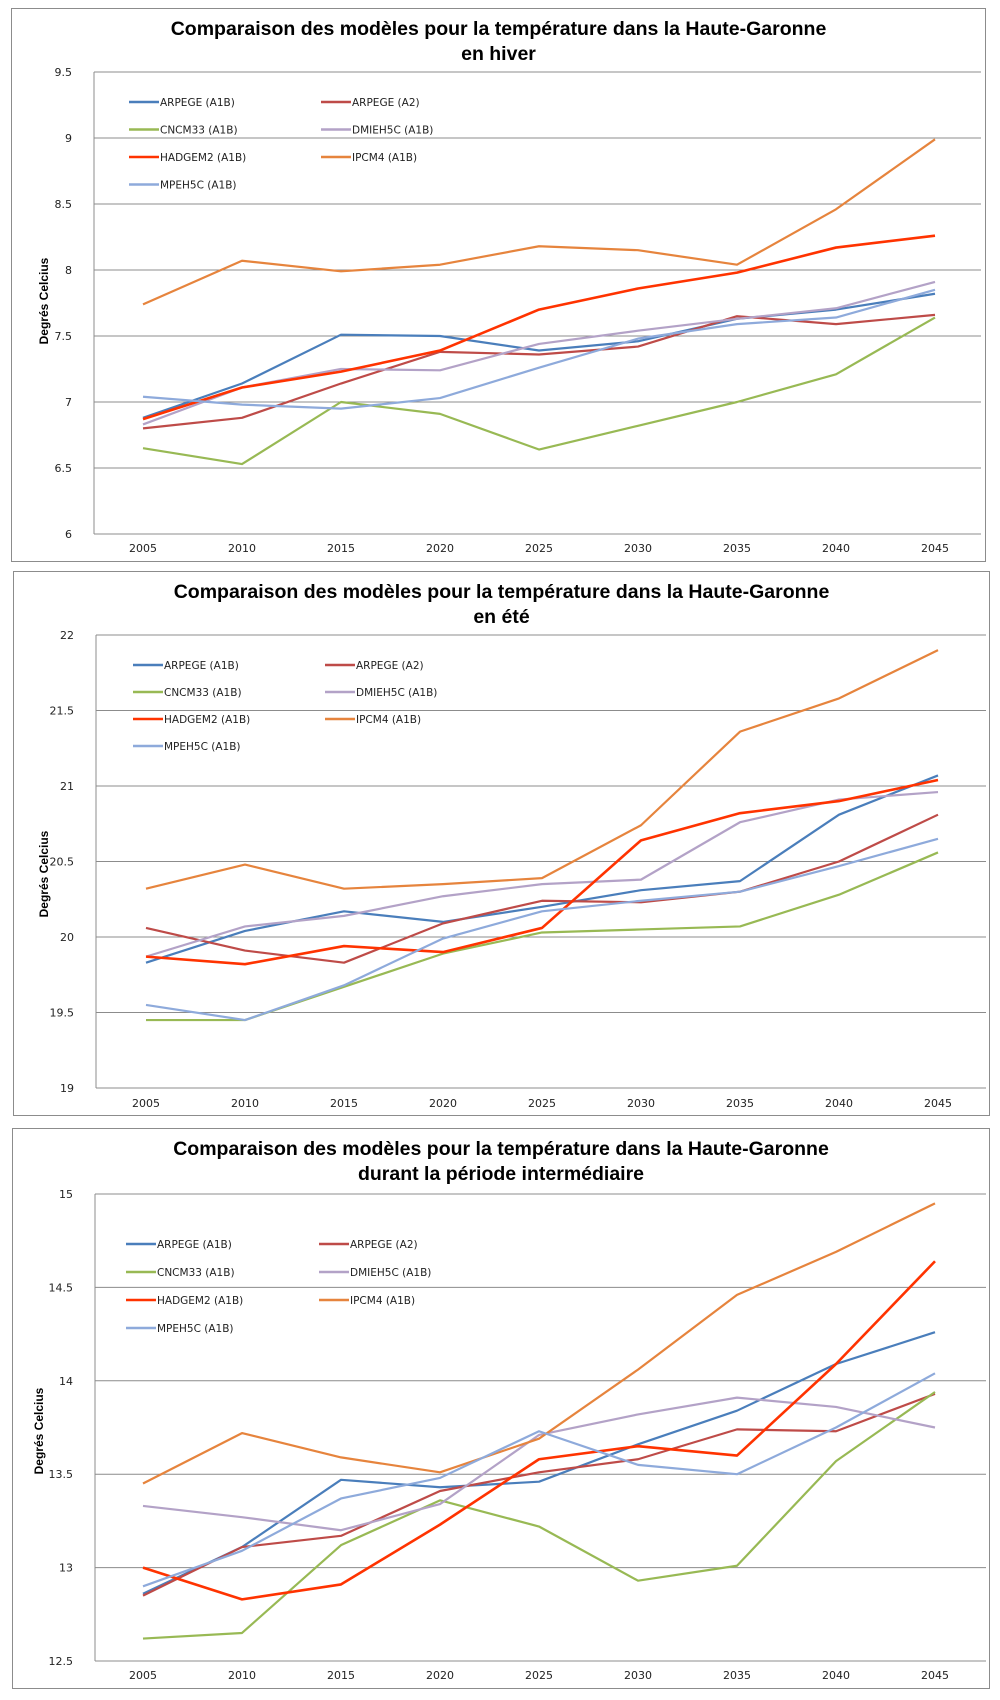  I want to click on y-tick-label: 6.5, so click(64, 468).